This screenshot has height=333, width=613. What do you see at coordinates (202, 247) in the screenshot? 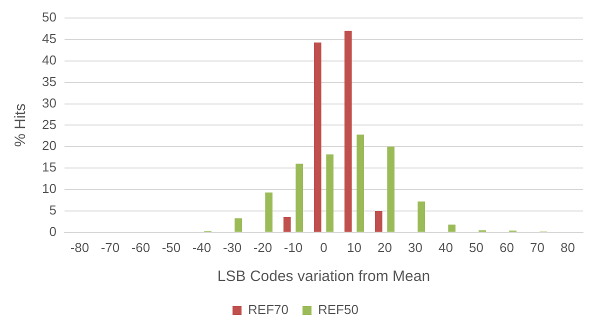
I see `x-tick-label: -40` at bounding box center [202, 247].